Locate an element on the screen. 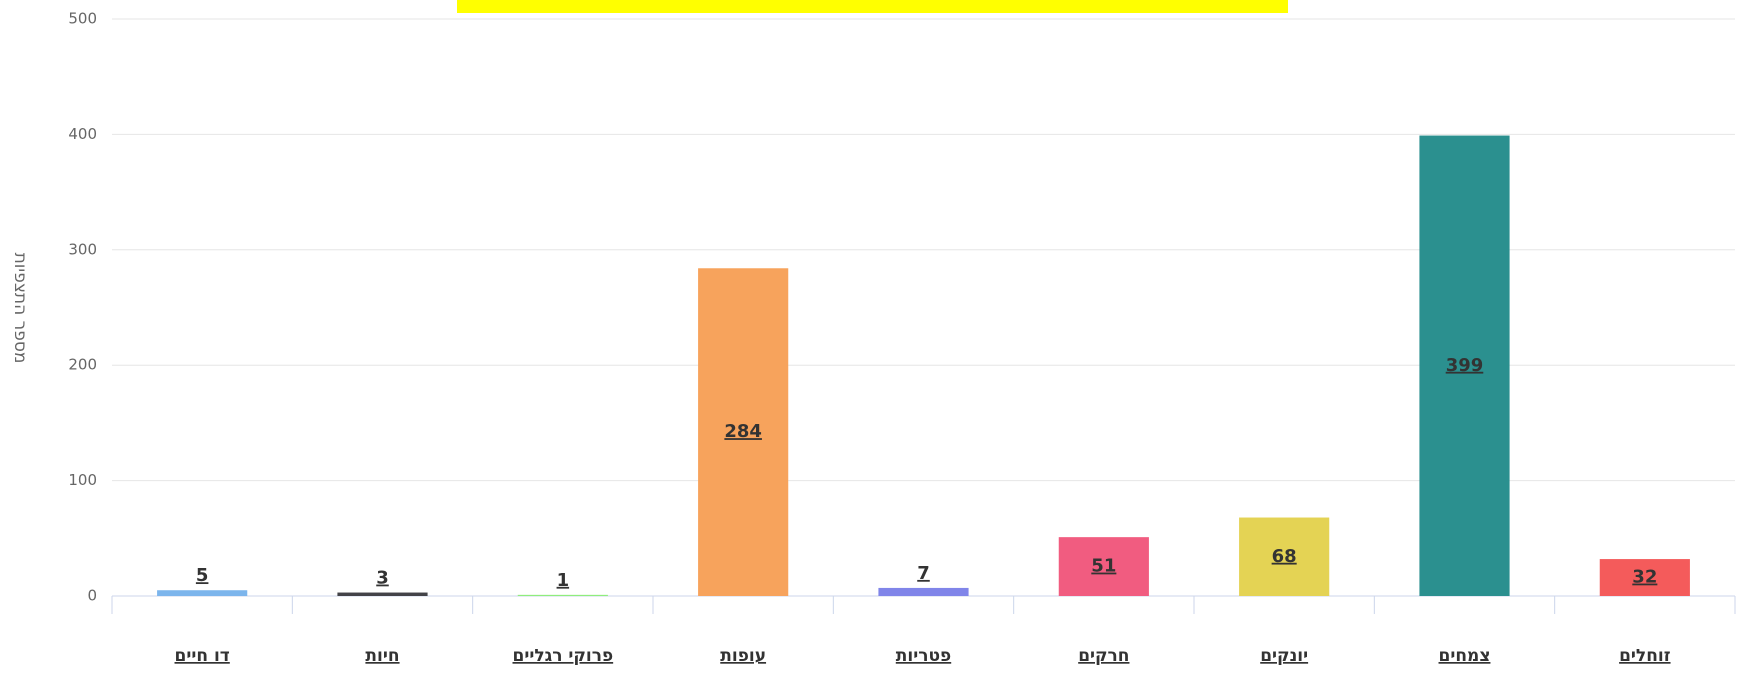 This screenshot has width=1749, height=685. data-label: 3 is located at coordinates (382, 578).